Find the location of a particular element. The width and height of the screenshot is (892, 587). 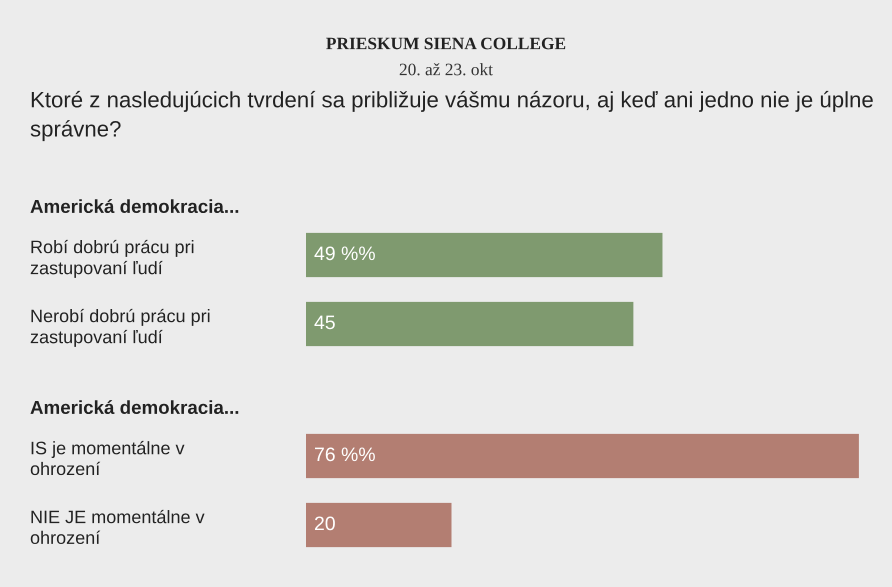

y-tick-label: NIE JE momentálne v ohrození is located at coordinates (117, 527).